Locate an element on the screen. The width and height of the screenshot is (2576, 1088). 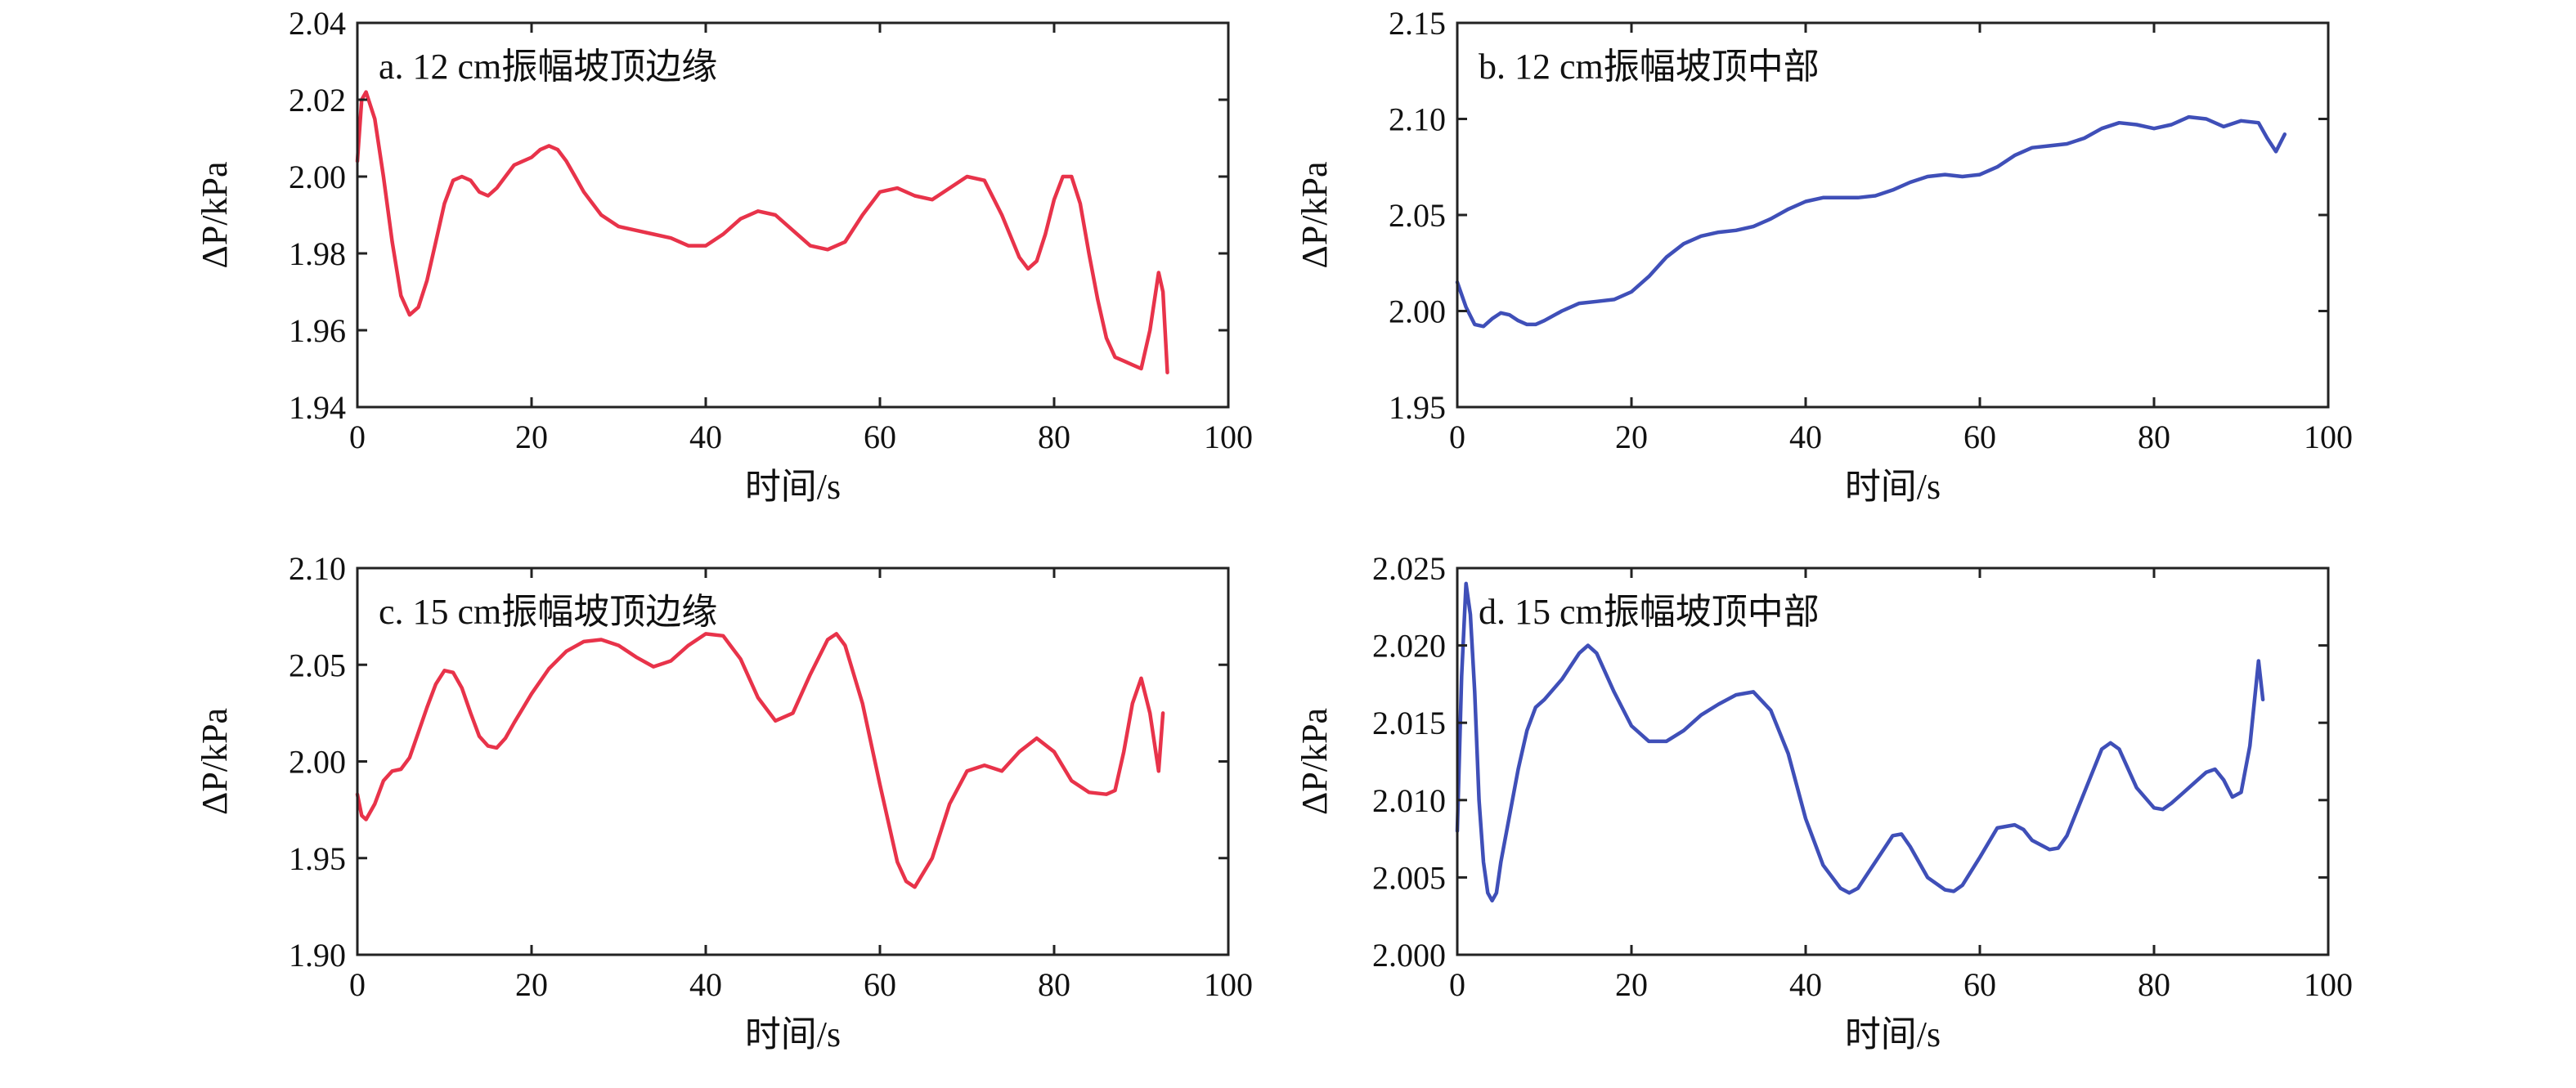
y-tick-label-b-0: 1.95 is located at coordinates (1417, 407).